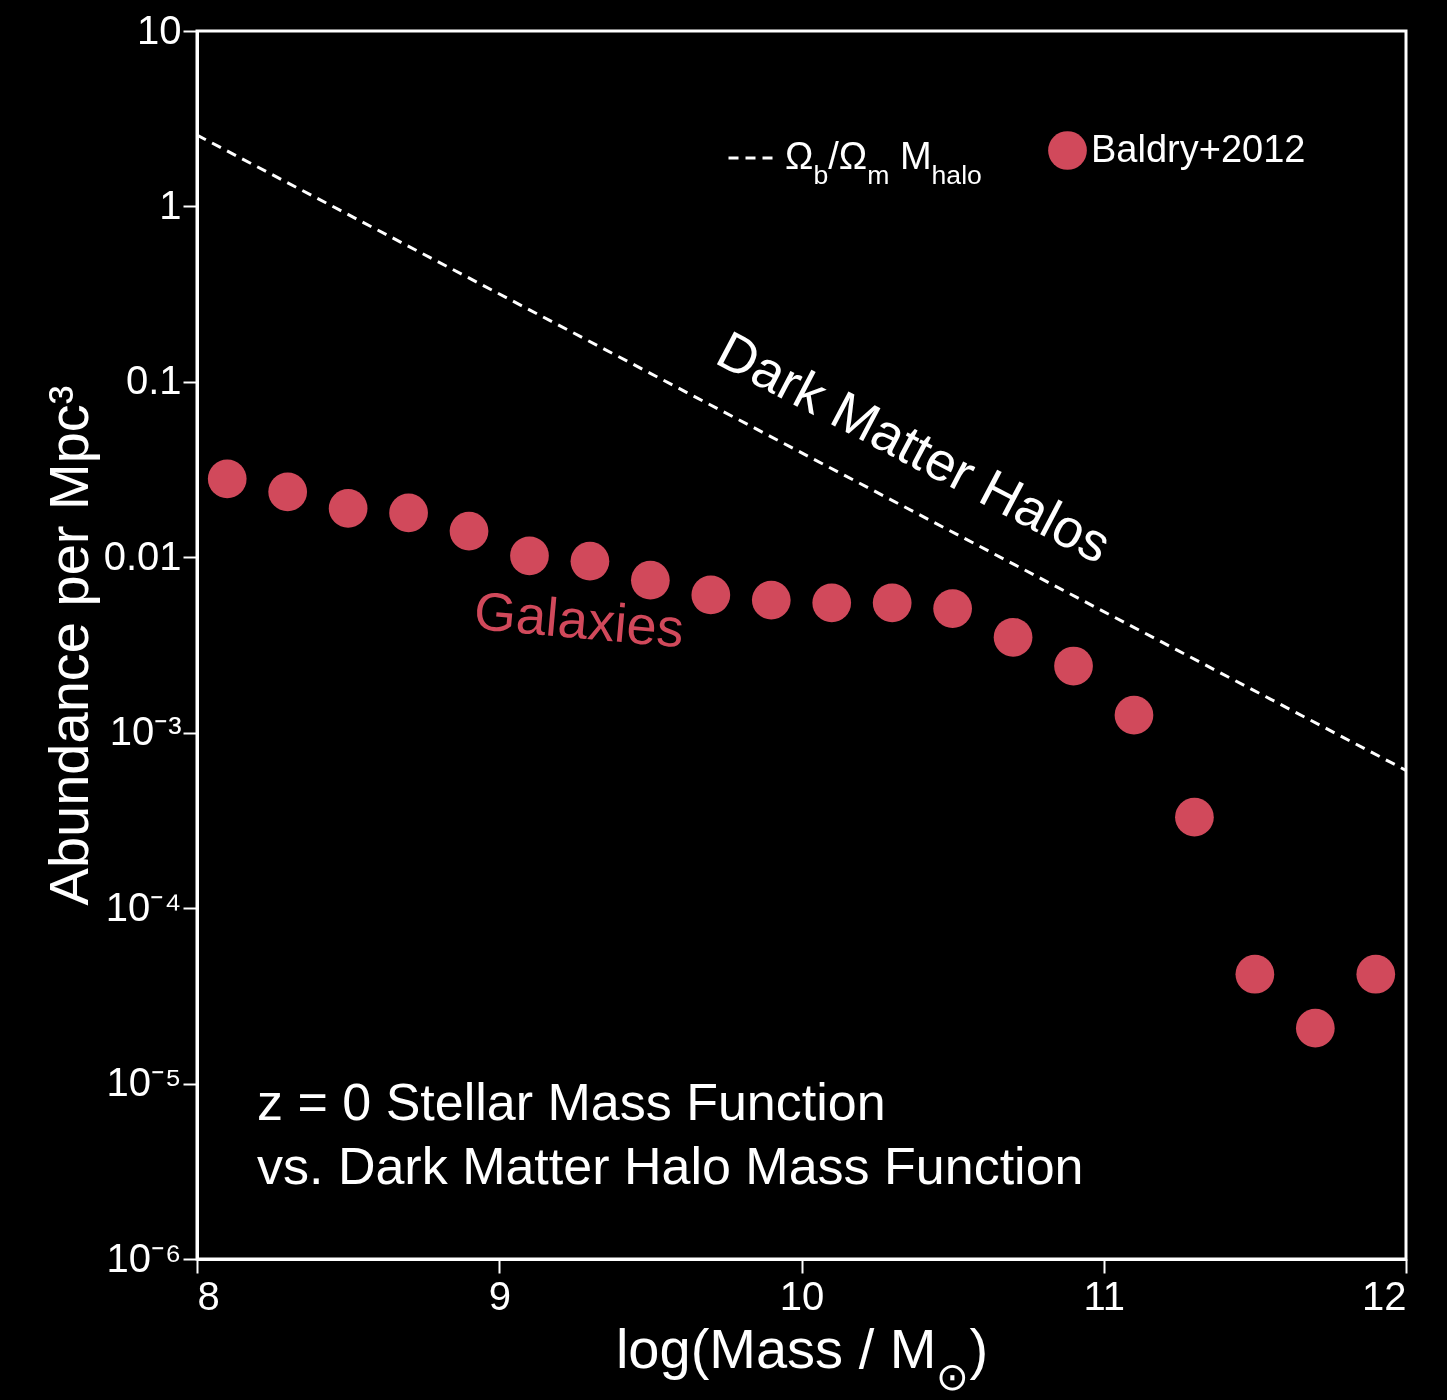 The image size is (1447, 1400). Describe the element at coordinates (208, 1295) in the screenshot. I see `x-tick-label: 8` at that location.